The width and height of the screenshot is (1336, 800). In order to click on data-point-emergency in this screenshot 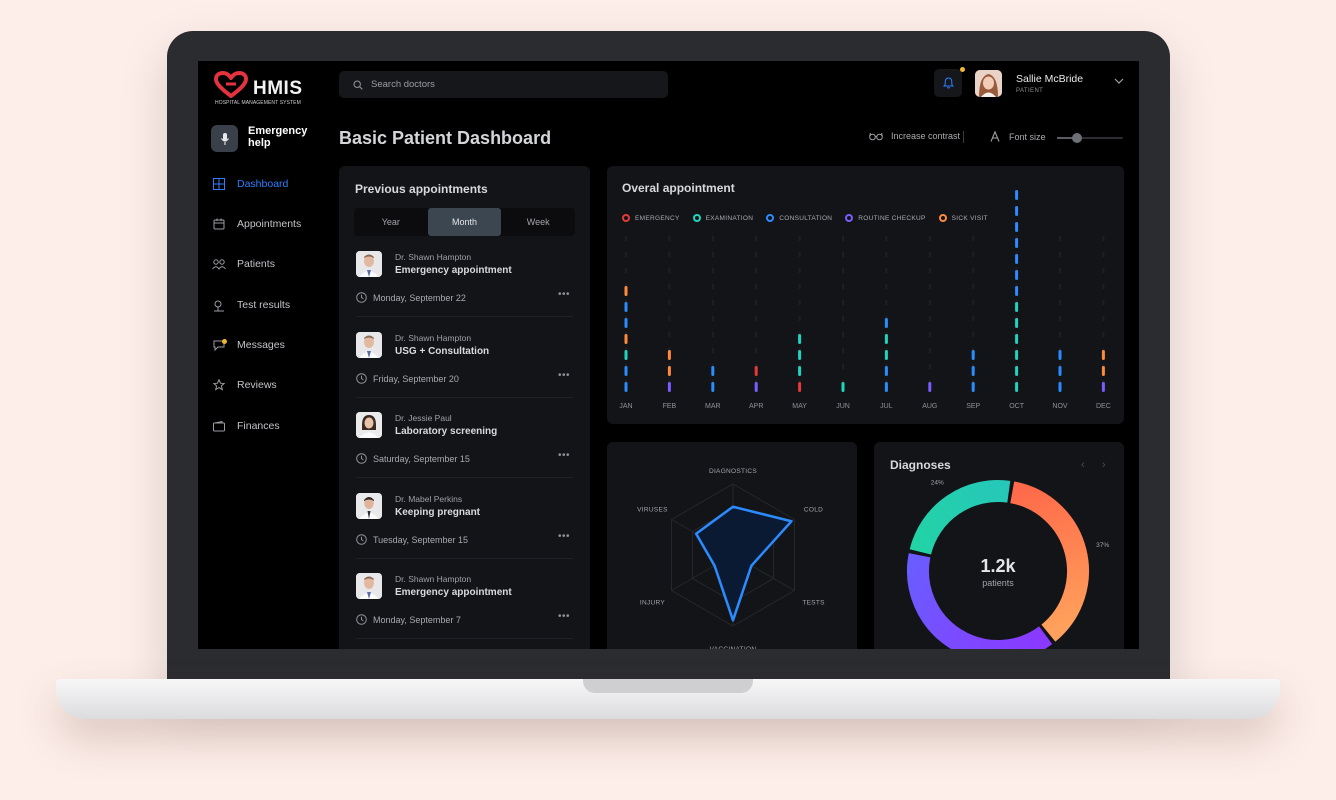, I will do `click(756, 371)`.